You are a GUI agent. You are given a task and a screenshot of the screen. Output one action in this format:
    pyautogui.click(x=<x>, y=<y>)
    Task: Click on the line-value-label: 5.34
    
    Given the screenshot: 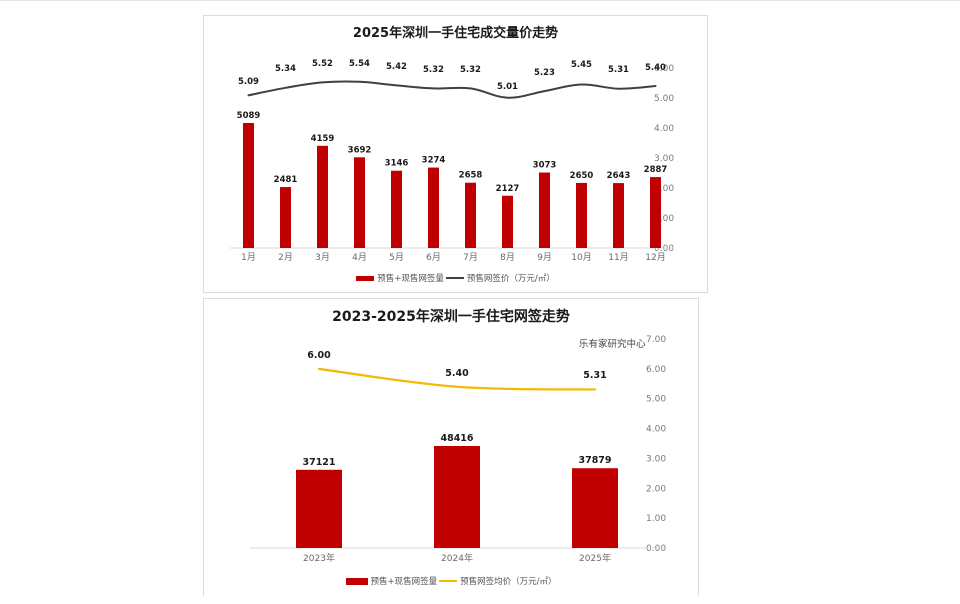 What is the action you would take?
    pyautogui.click(x=285, y=69)
    